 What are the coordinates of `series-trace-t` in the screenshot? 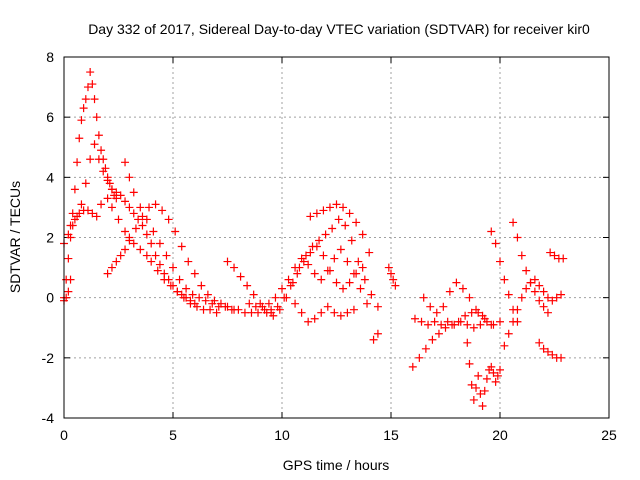 It's located at (557, 255).